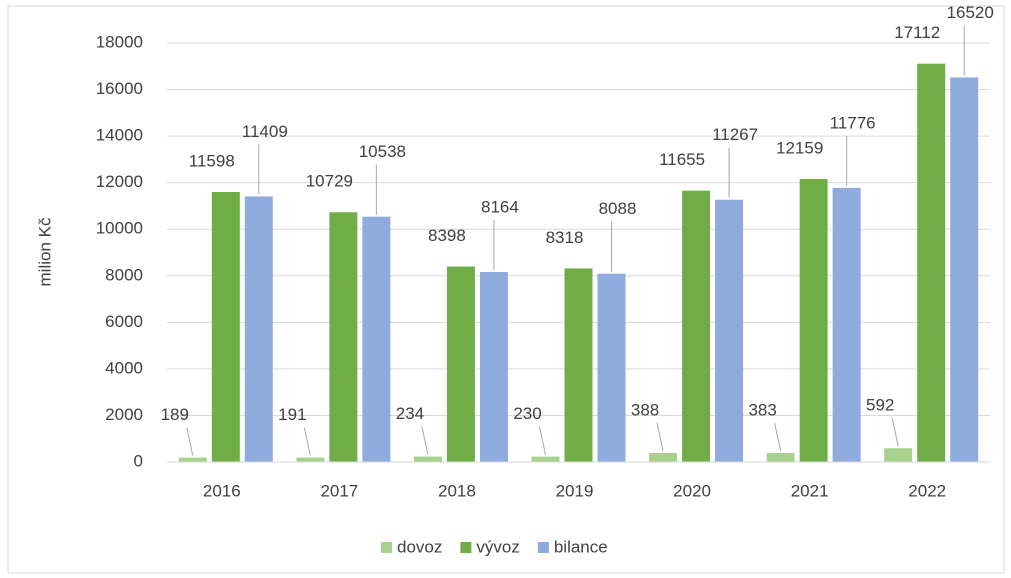 The image size is (1011, 578). What do you see at coordinates (853, 122) in the screenshot?
I see `data-label: 11776` at bounding box center [853, 122].